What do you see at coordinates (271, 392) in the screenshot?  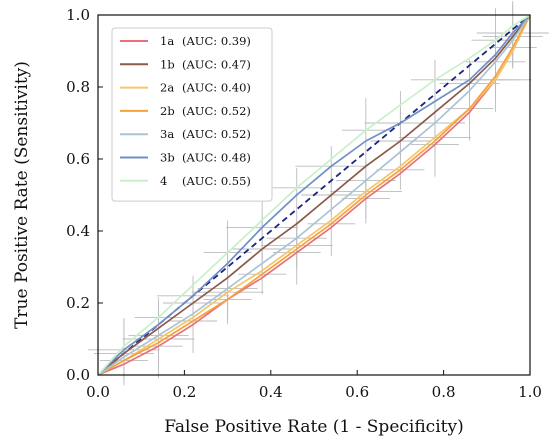 I see `x-tick-label: 0.4` at bounding box center [271, 392].